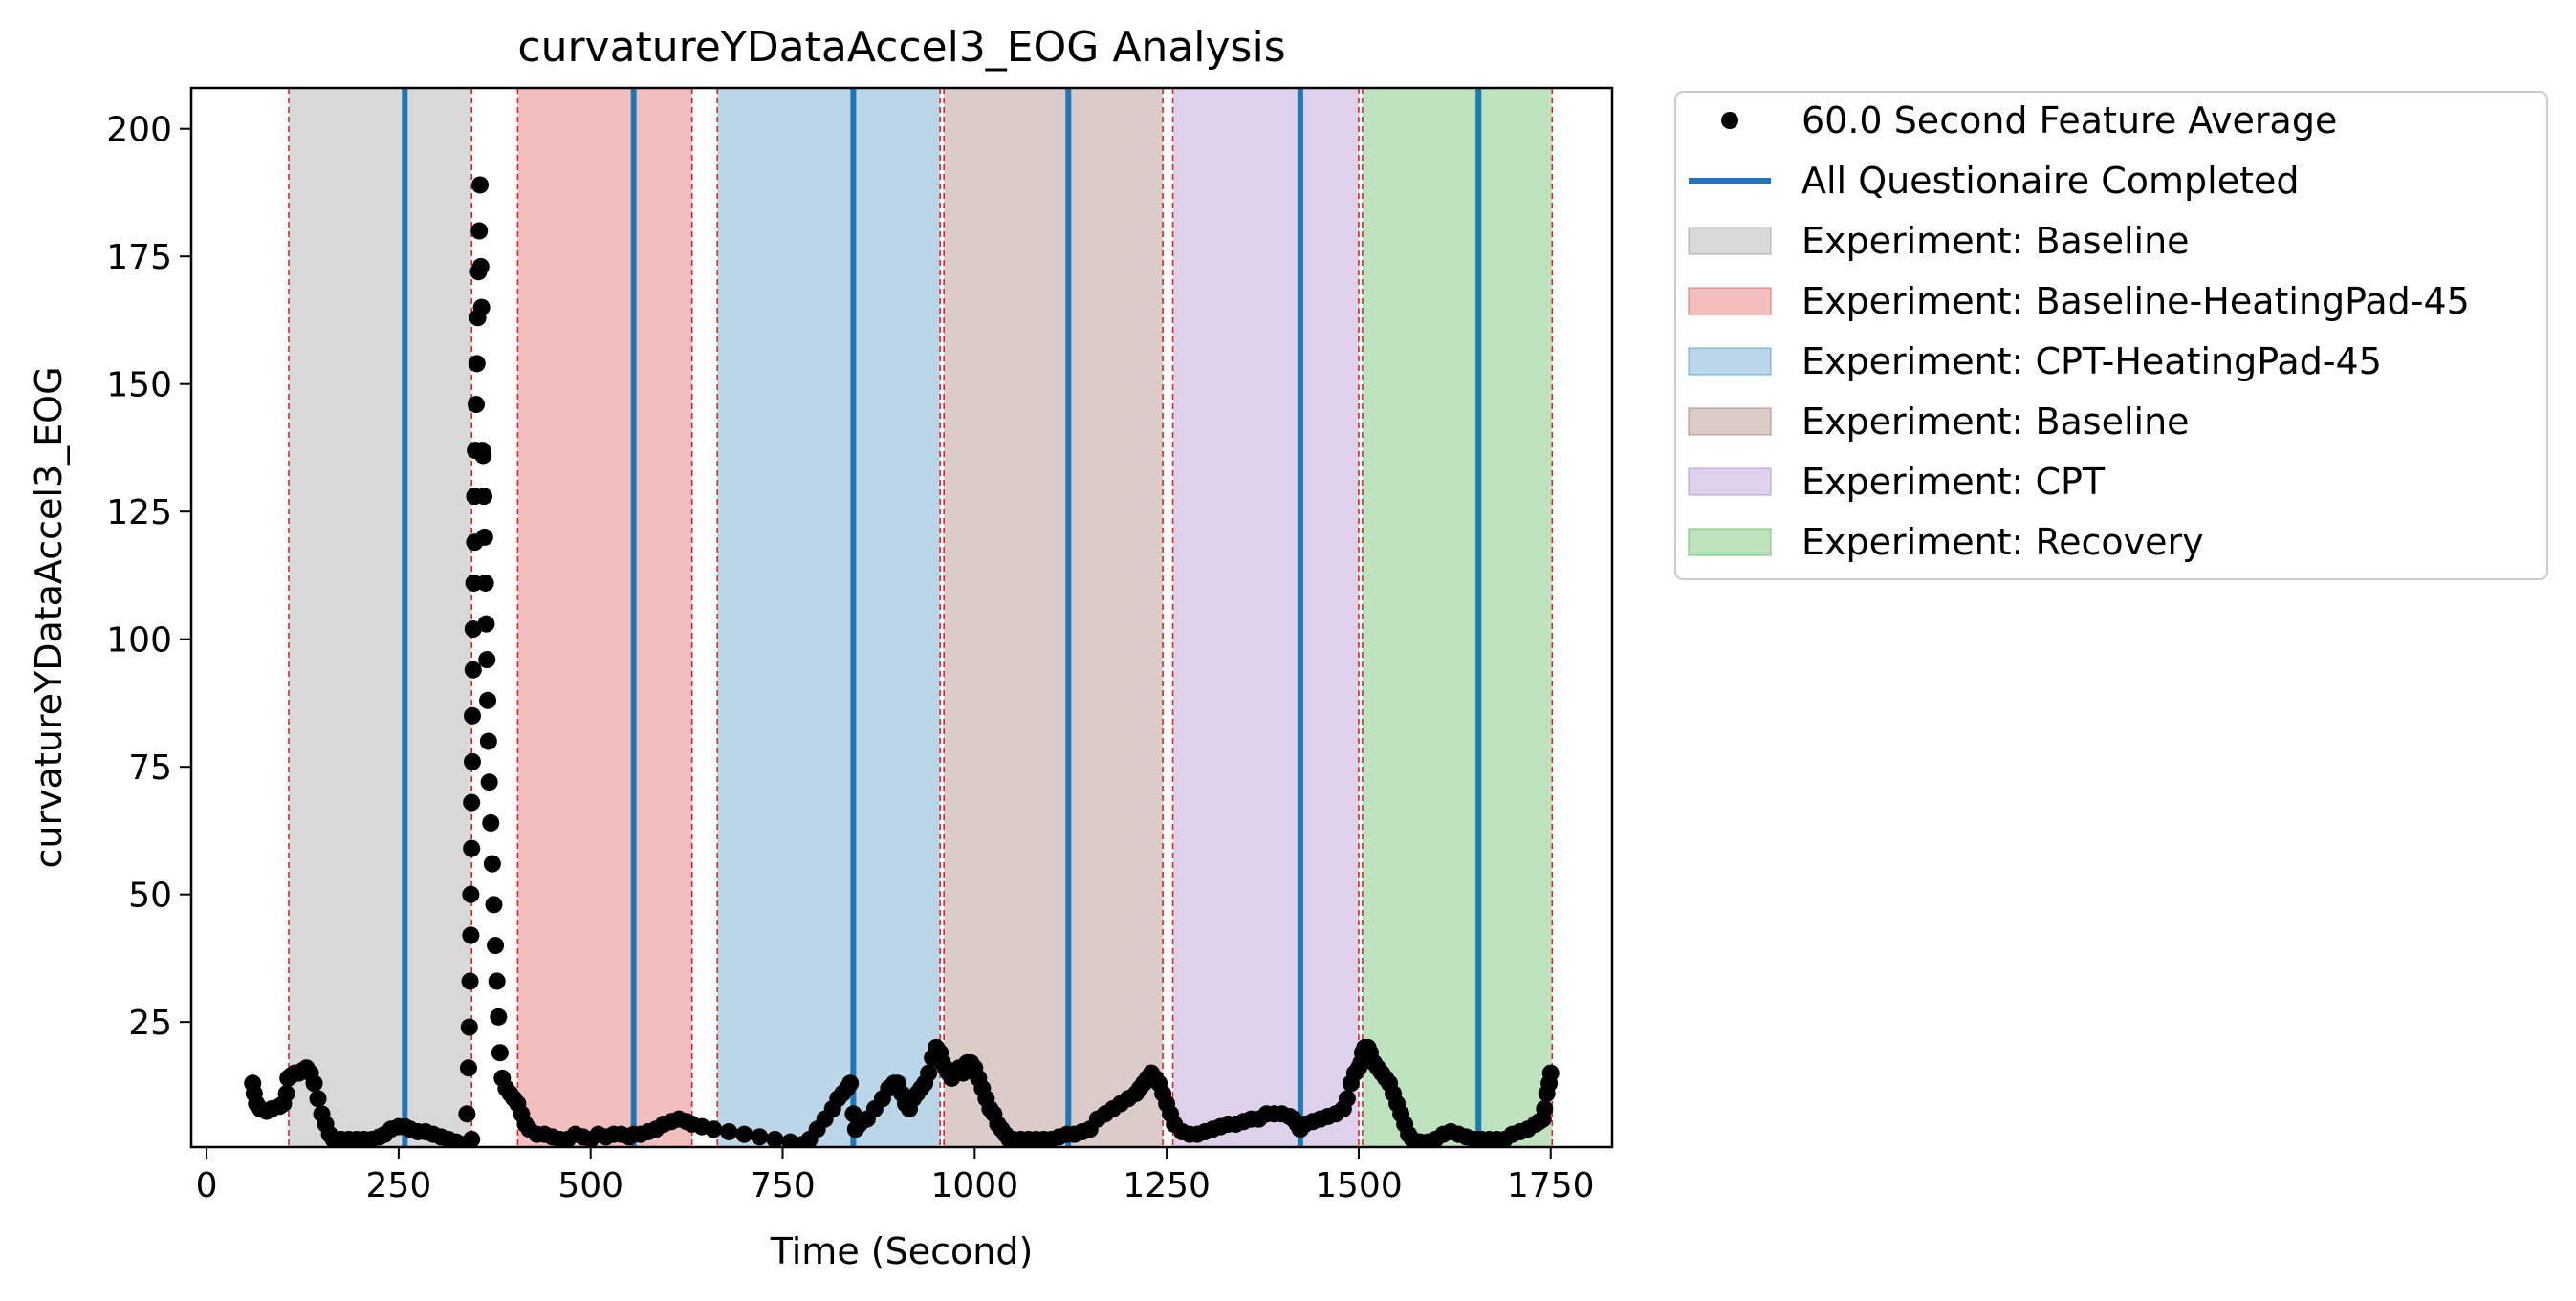 This screenshot has width=2576, height=1301. Describe the element at coordinates (139, 131) in the screenshot. I see `y-tick-label: 200` at that location.